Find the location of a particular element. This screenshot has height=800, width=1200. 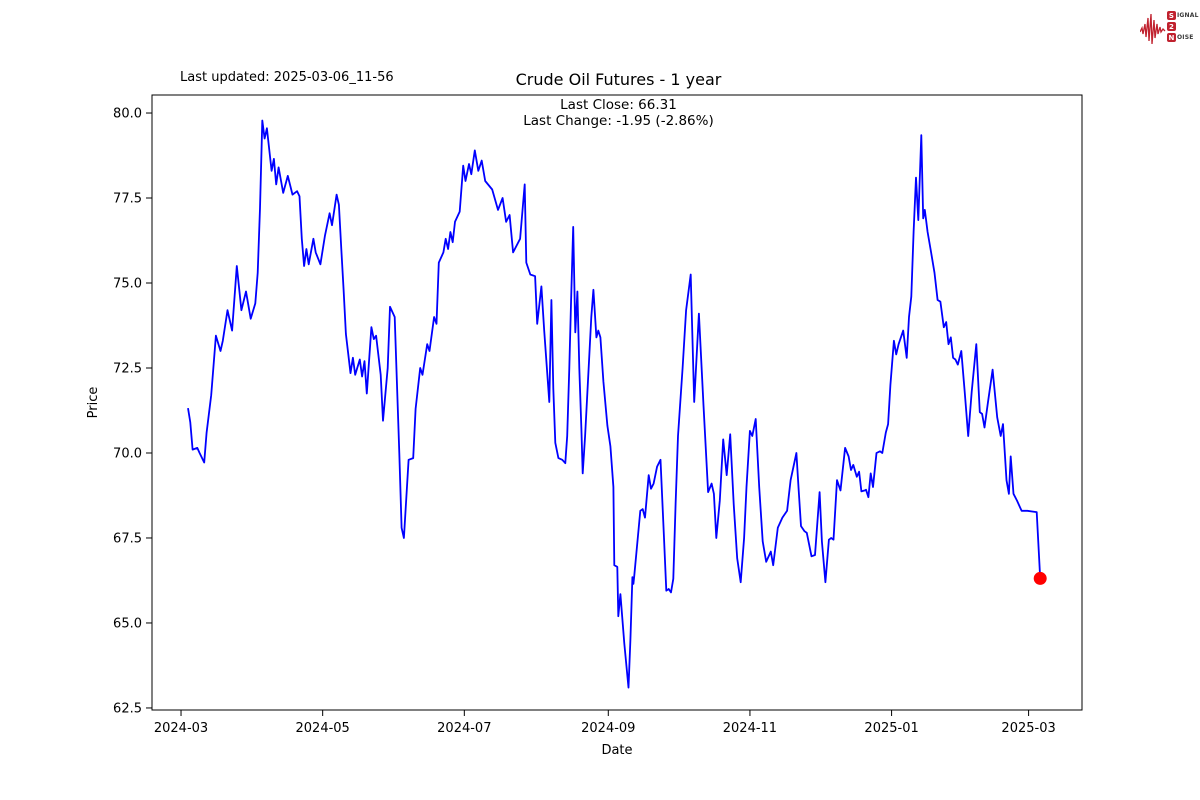

y-tick-label: 75.0 is located at coordinates (127, 284).